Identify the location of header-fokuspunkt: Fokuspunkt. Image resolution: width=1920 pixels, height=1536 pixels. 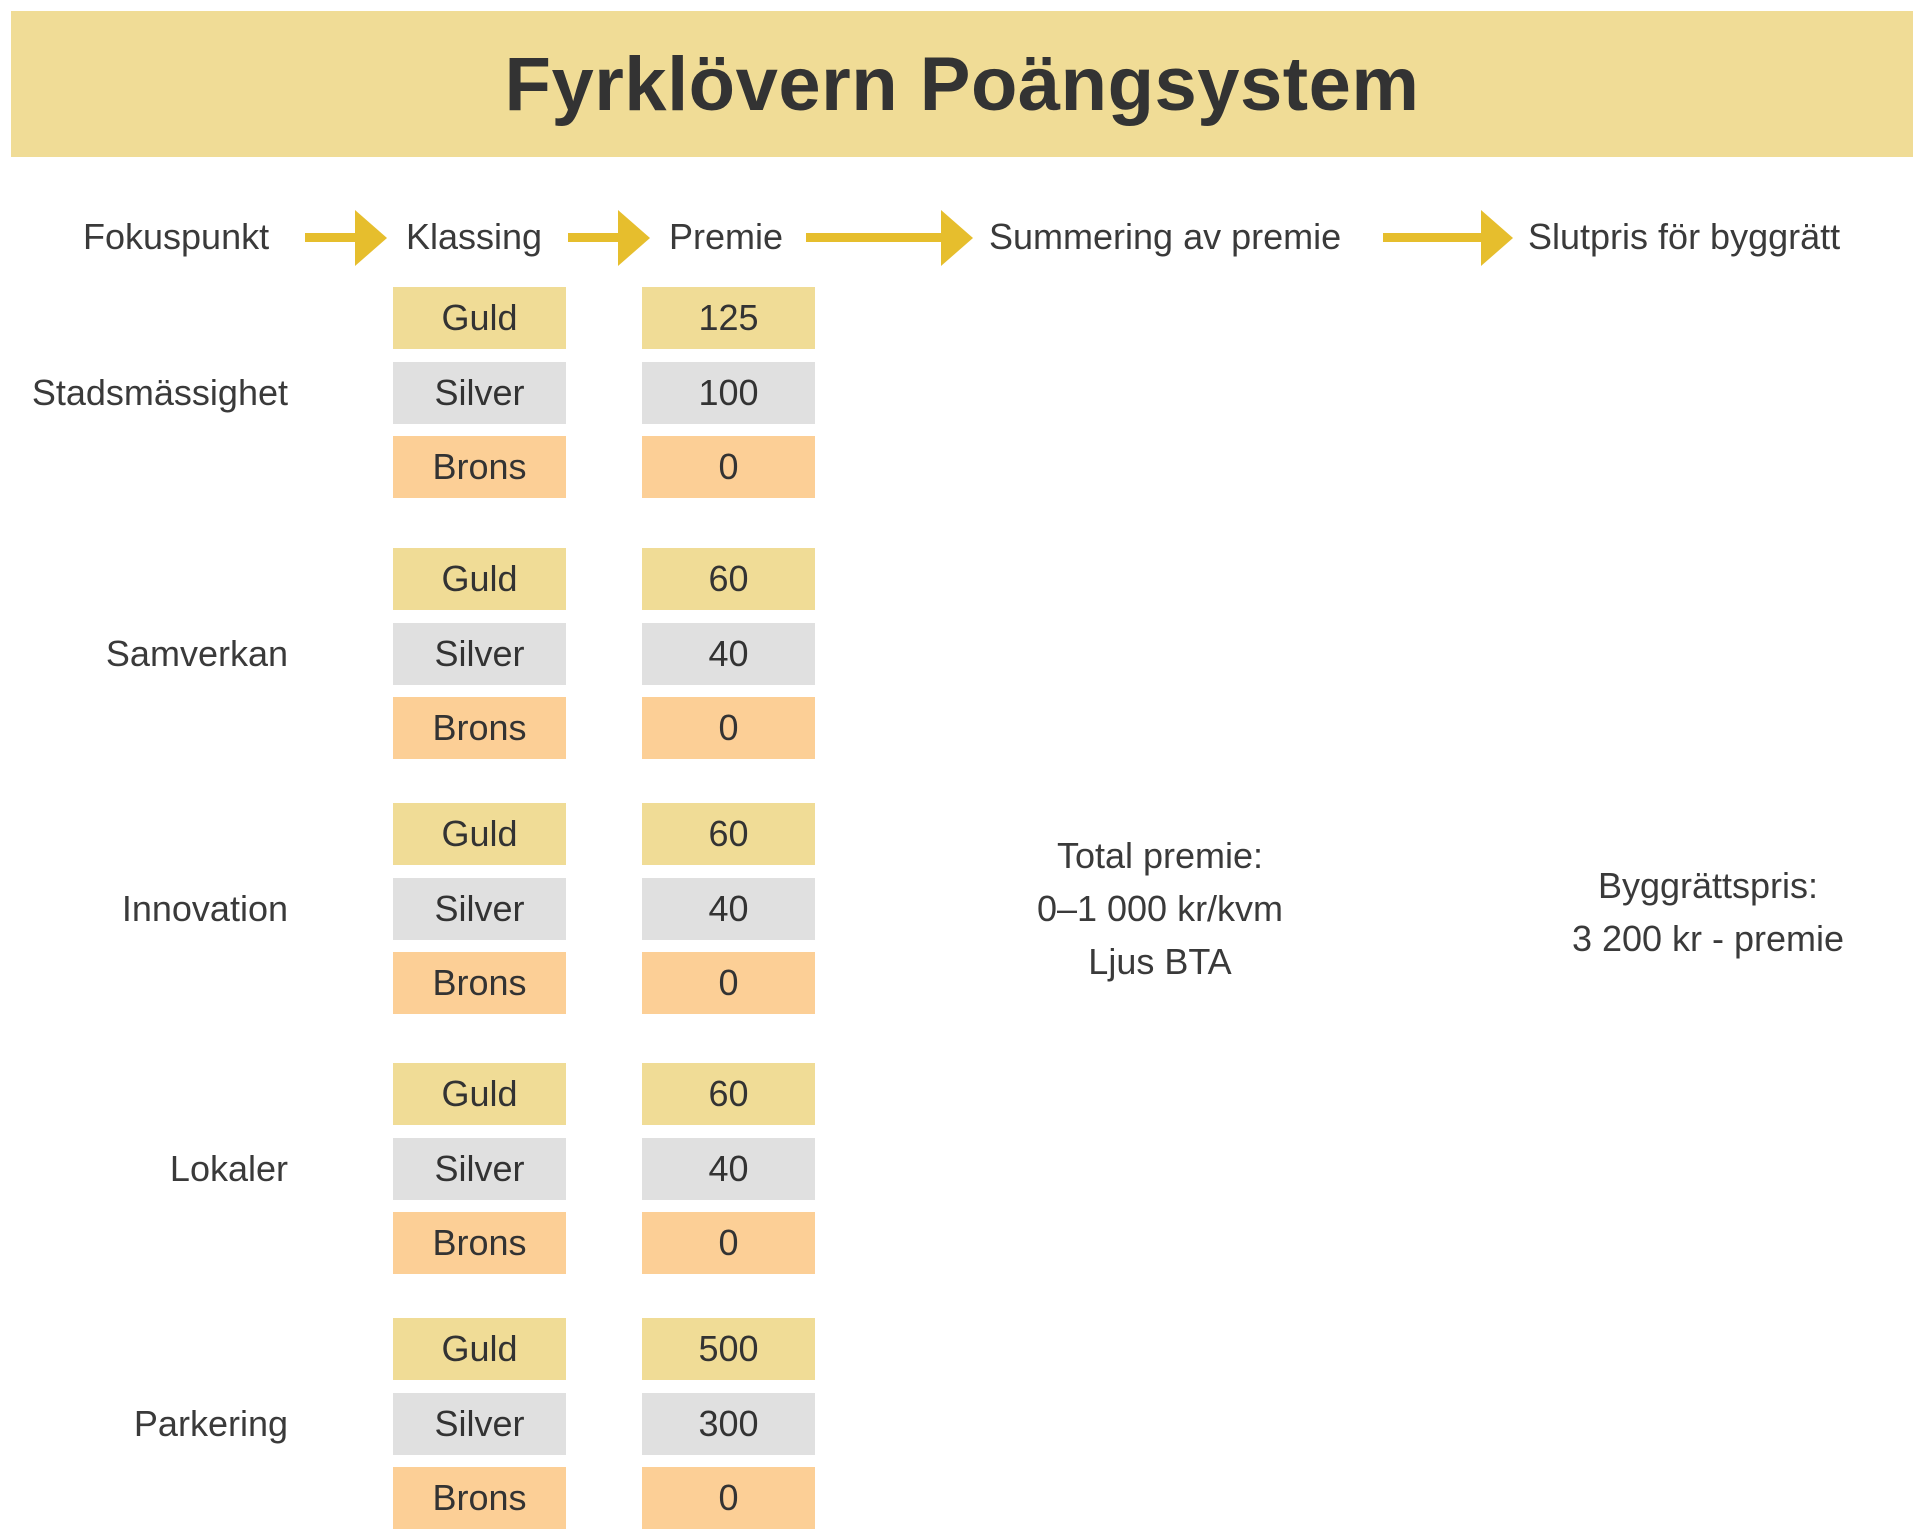
(176, 236).